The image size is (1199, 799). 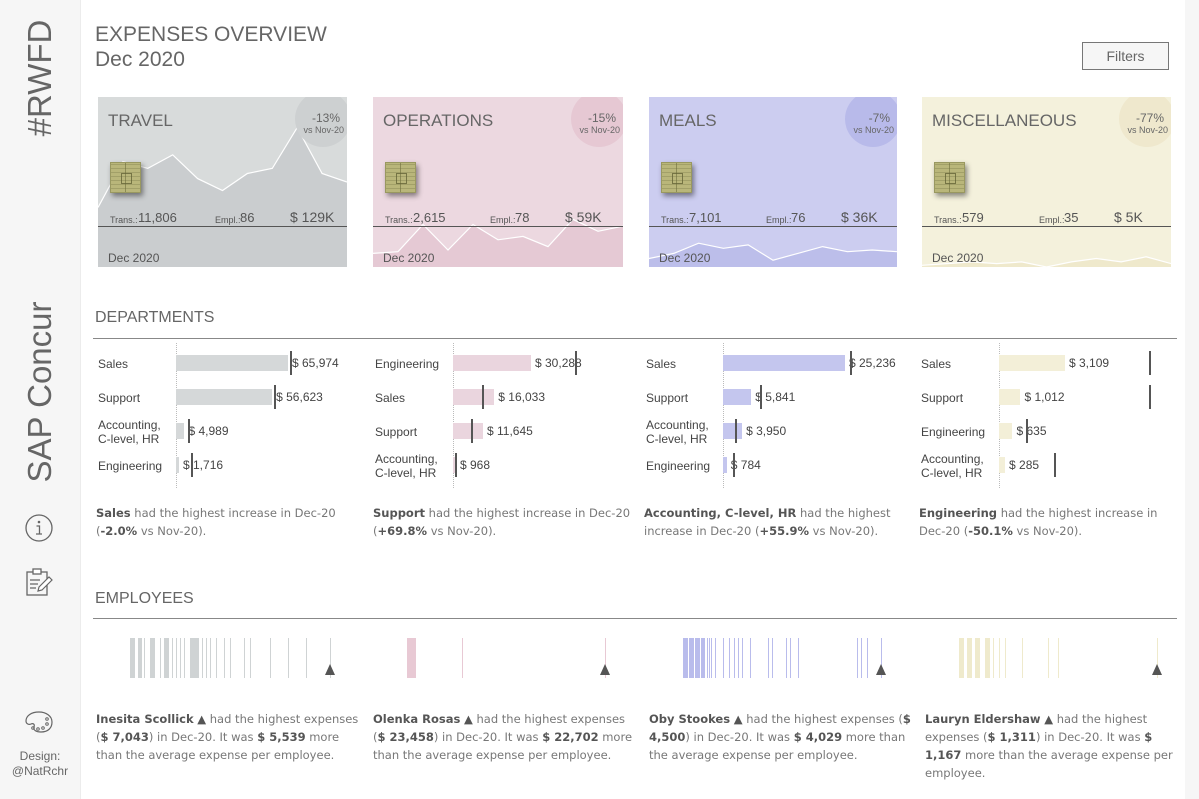 I want to click on department-row: Sales $ 65,974, so click(x=229, y=363).